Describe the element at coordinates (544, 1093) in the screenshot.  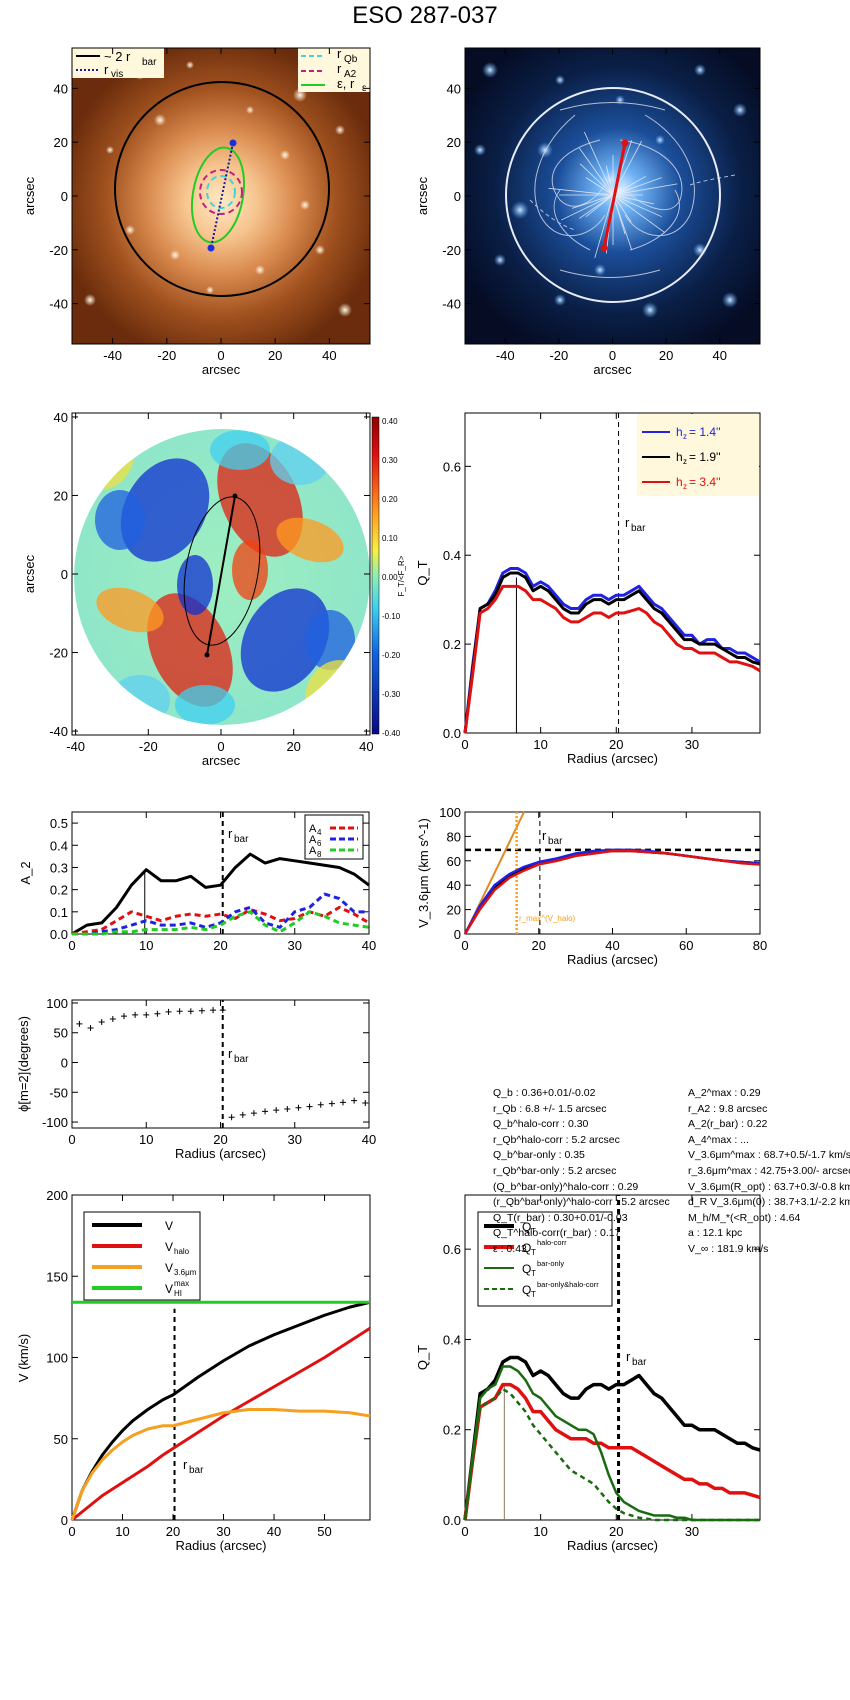
I see `param-line: Q_b : 0.36+0.01/-0.02` at that location.